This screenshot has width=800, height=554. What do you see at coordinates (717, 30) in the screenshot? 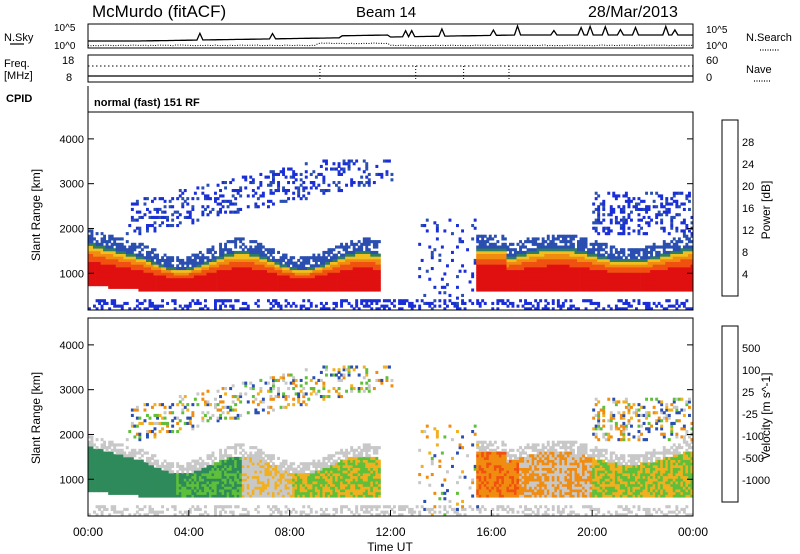
I see `noise-tick-right-top: 10^5` at bounding box center [717, 30].